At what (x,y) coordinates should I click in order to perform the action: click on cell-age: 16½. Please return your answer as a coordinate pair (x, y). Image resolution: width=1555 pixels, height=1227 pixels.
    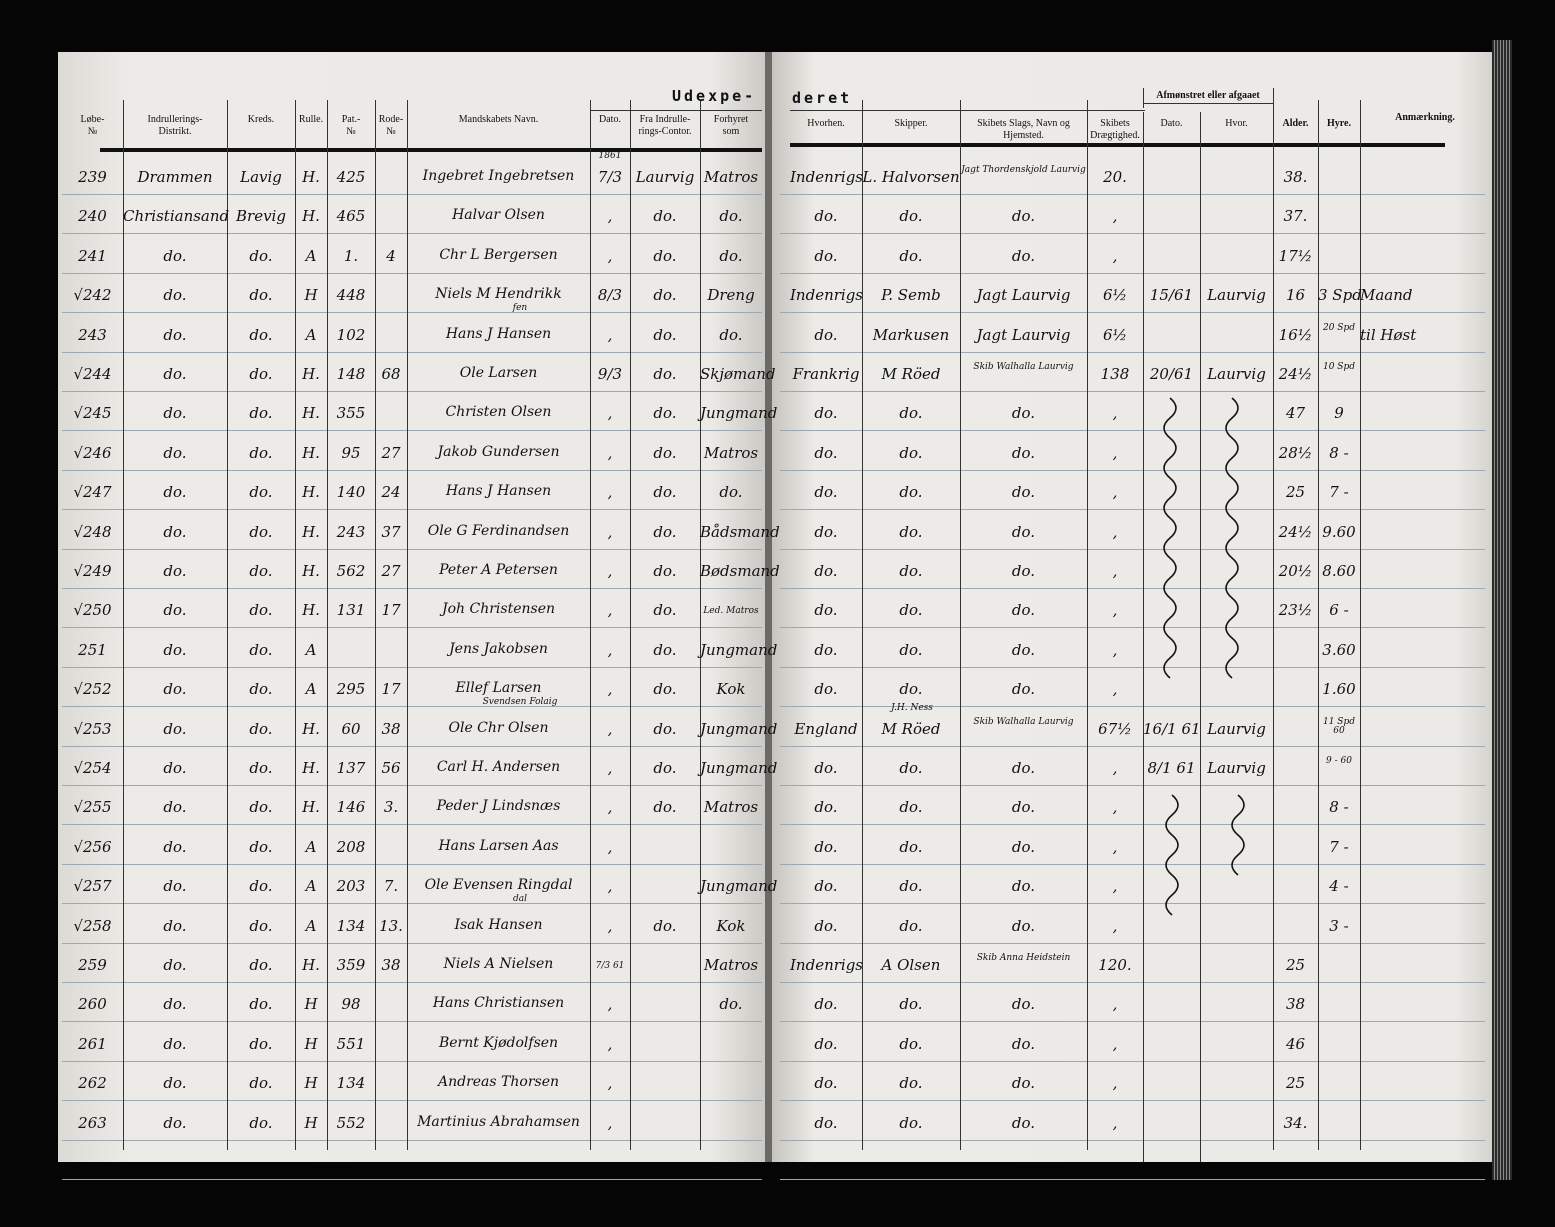
    Looking at the image, I should click on (1295, 334).